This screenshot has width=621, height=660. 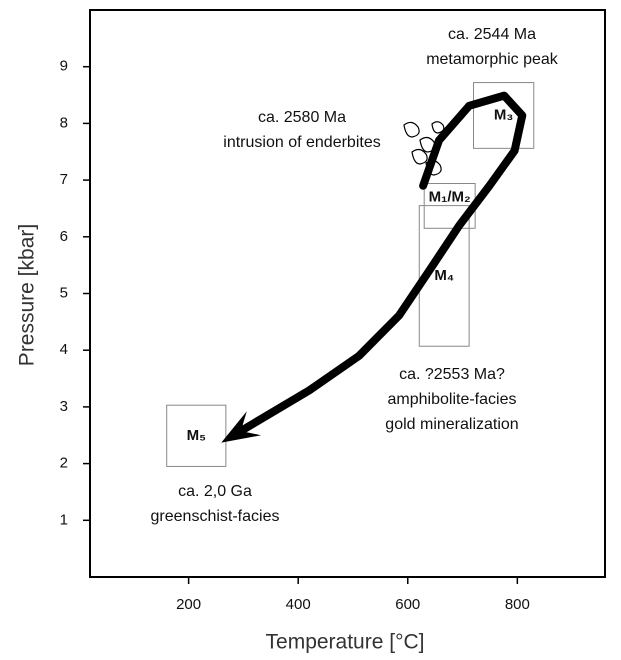 What do you see at coordinates (450, 196) in the screenshot?
I see `stage-label: M₁/M₂` at bounding box center [450, 196].